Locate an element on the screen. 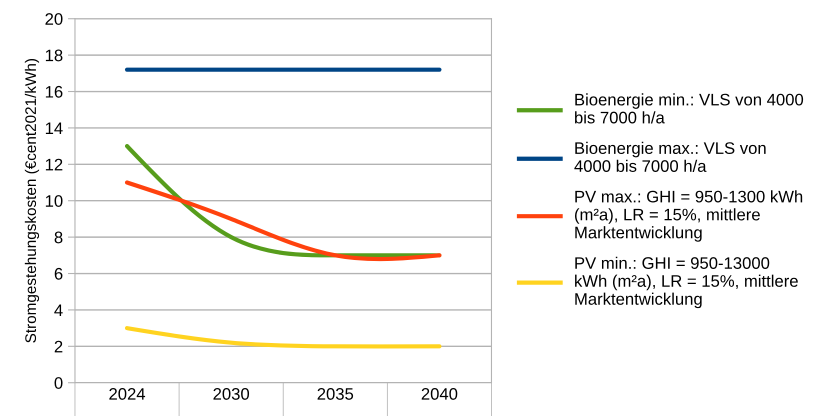 The width and height of the screenshot is (833, 416). y-tick-label: 14 is located at coordinates (54, 128).